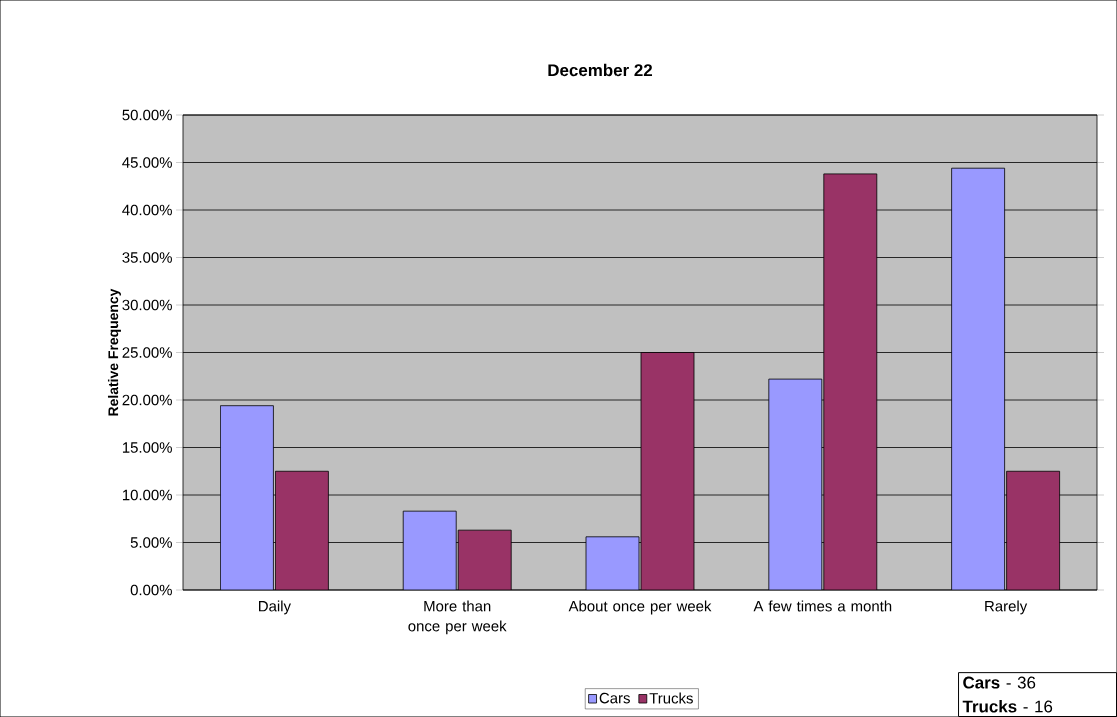 The image size is (1117, 717). What do you see at coordinates (147, 352) in the screenshot?
I see `y-tick-label: 25.00%` at bounding box center [147, 352].